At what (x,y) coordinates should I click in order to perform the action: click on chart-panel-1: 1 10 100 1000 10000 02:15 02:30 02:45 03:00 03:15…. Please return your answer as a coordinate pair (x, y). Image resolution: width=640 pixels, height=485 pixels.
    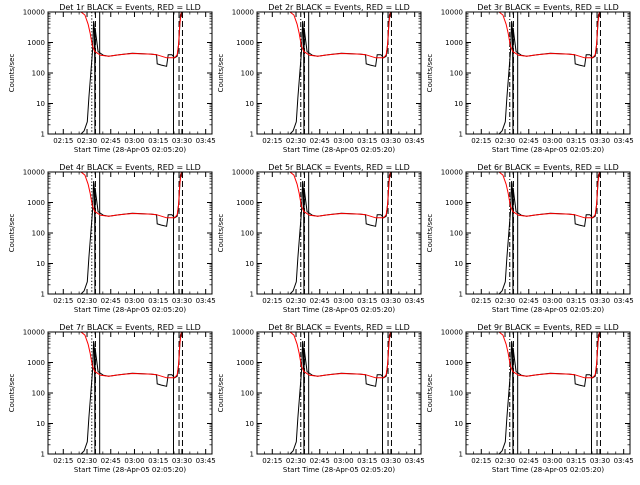
    Looking at the image, I should click on (112, 78).